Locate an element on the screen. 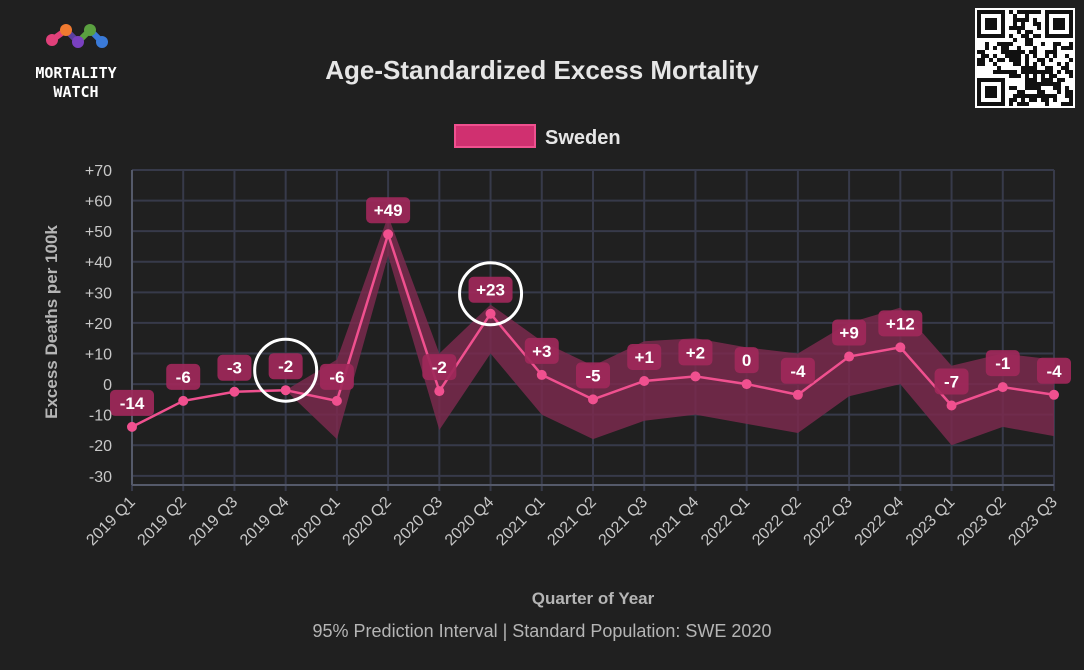  x-tick-label: 2019 Q3 is located at coordinates (213, 521).